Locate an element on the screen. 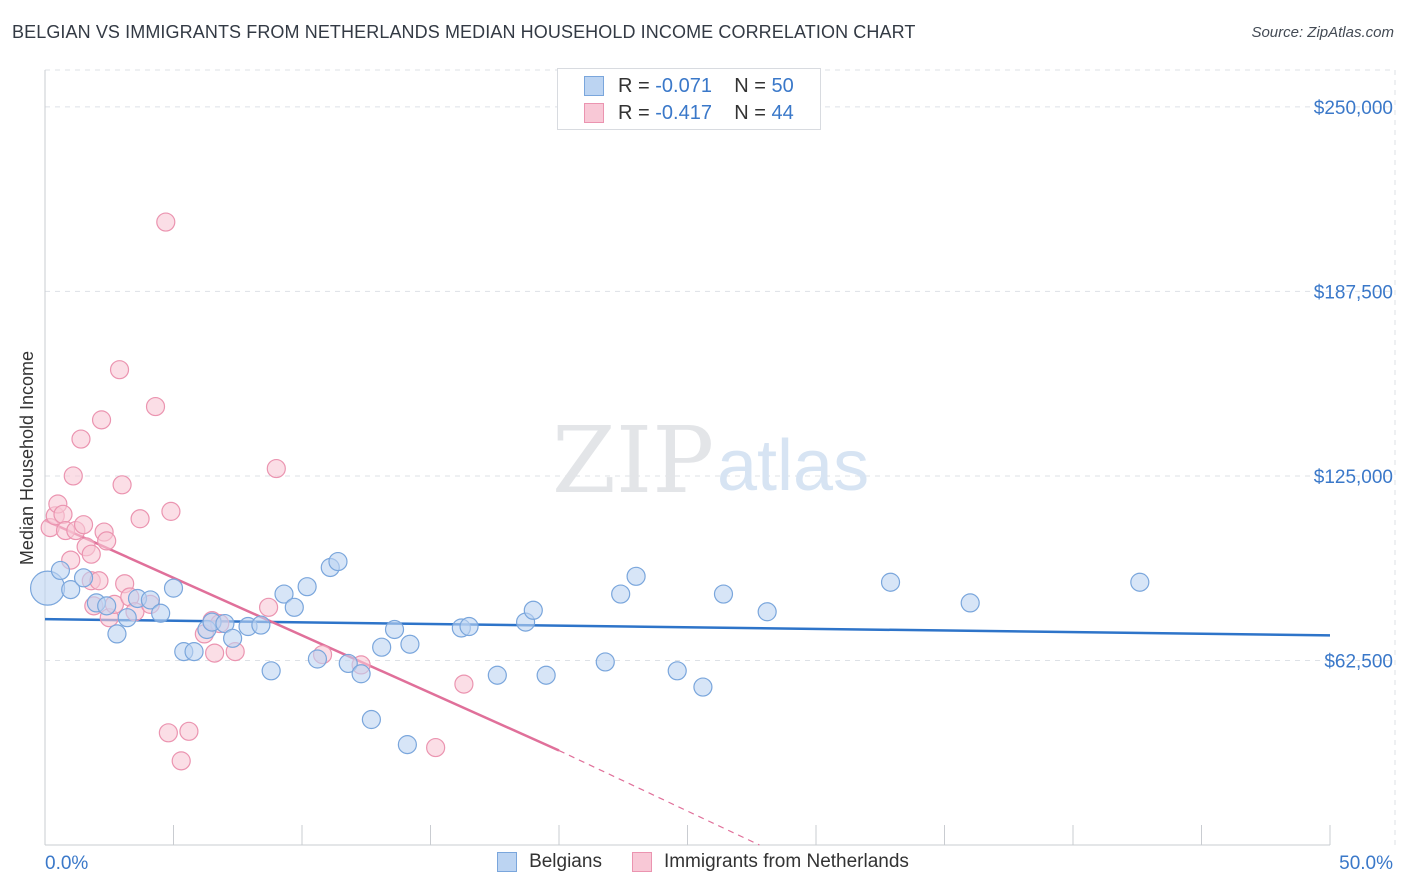 This screenshot has height=892, width=1406. n-value: 44 is located at coordinates (782, 112).